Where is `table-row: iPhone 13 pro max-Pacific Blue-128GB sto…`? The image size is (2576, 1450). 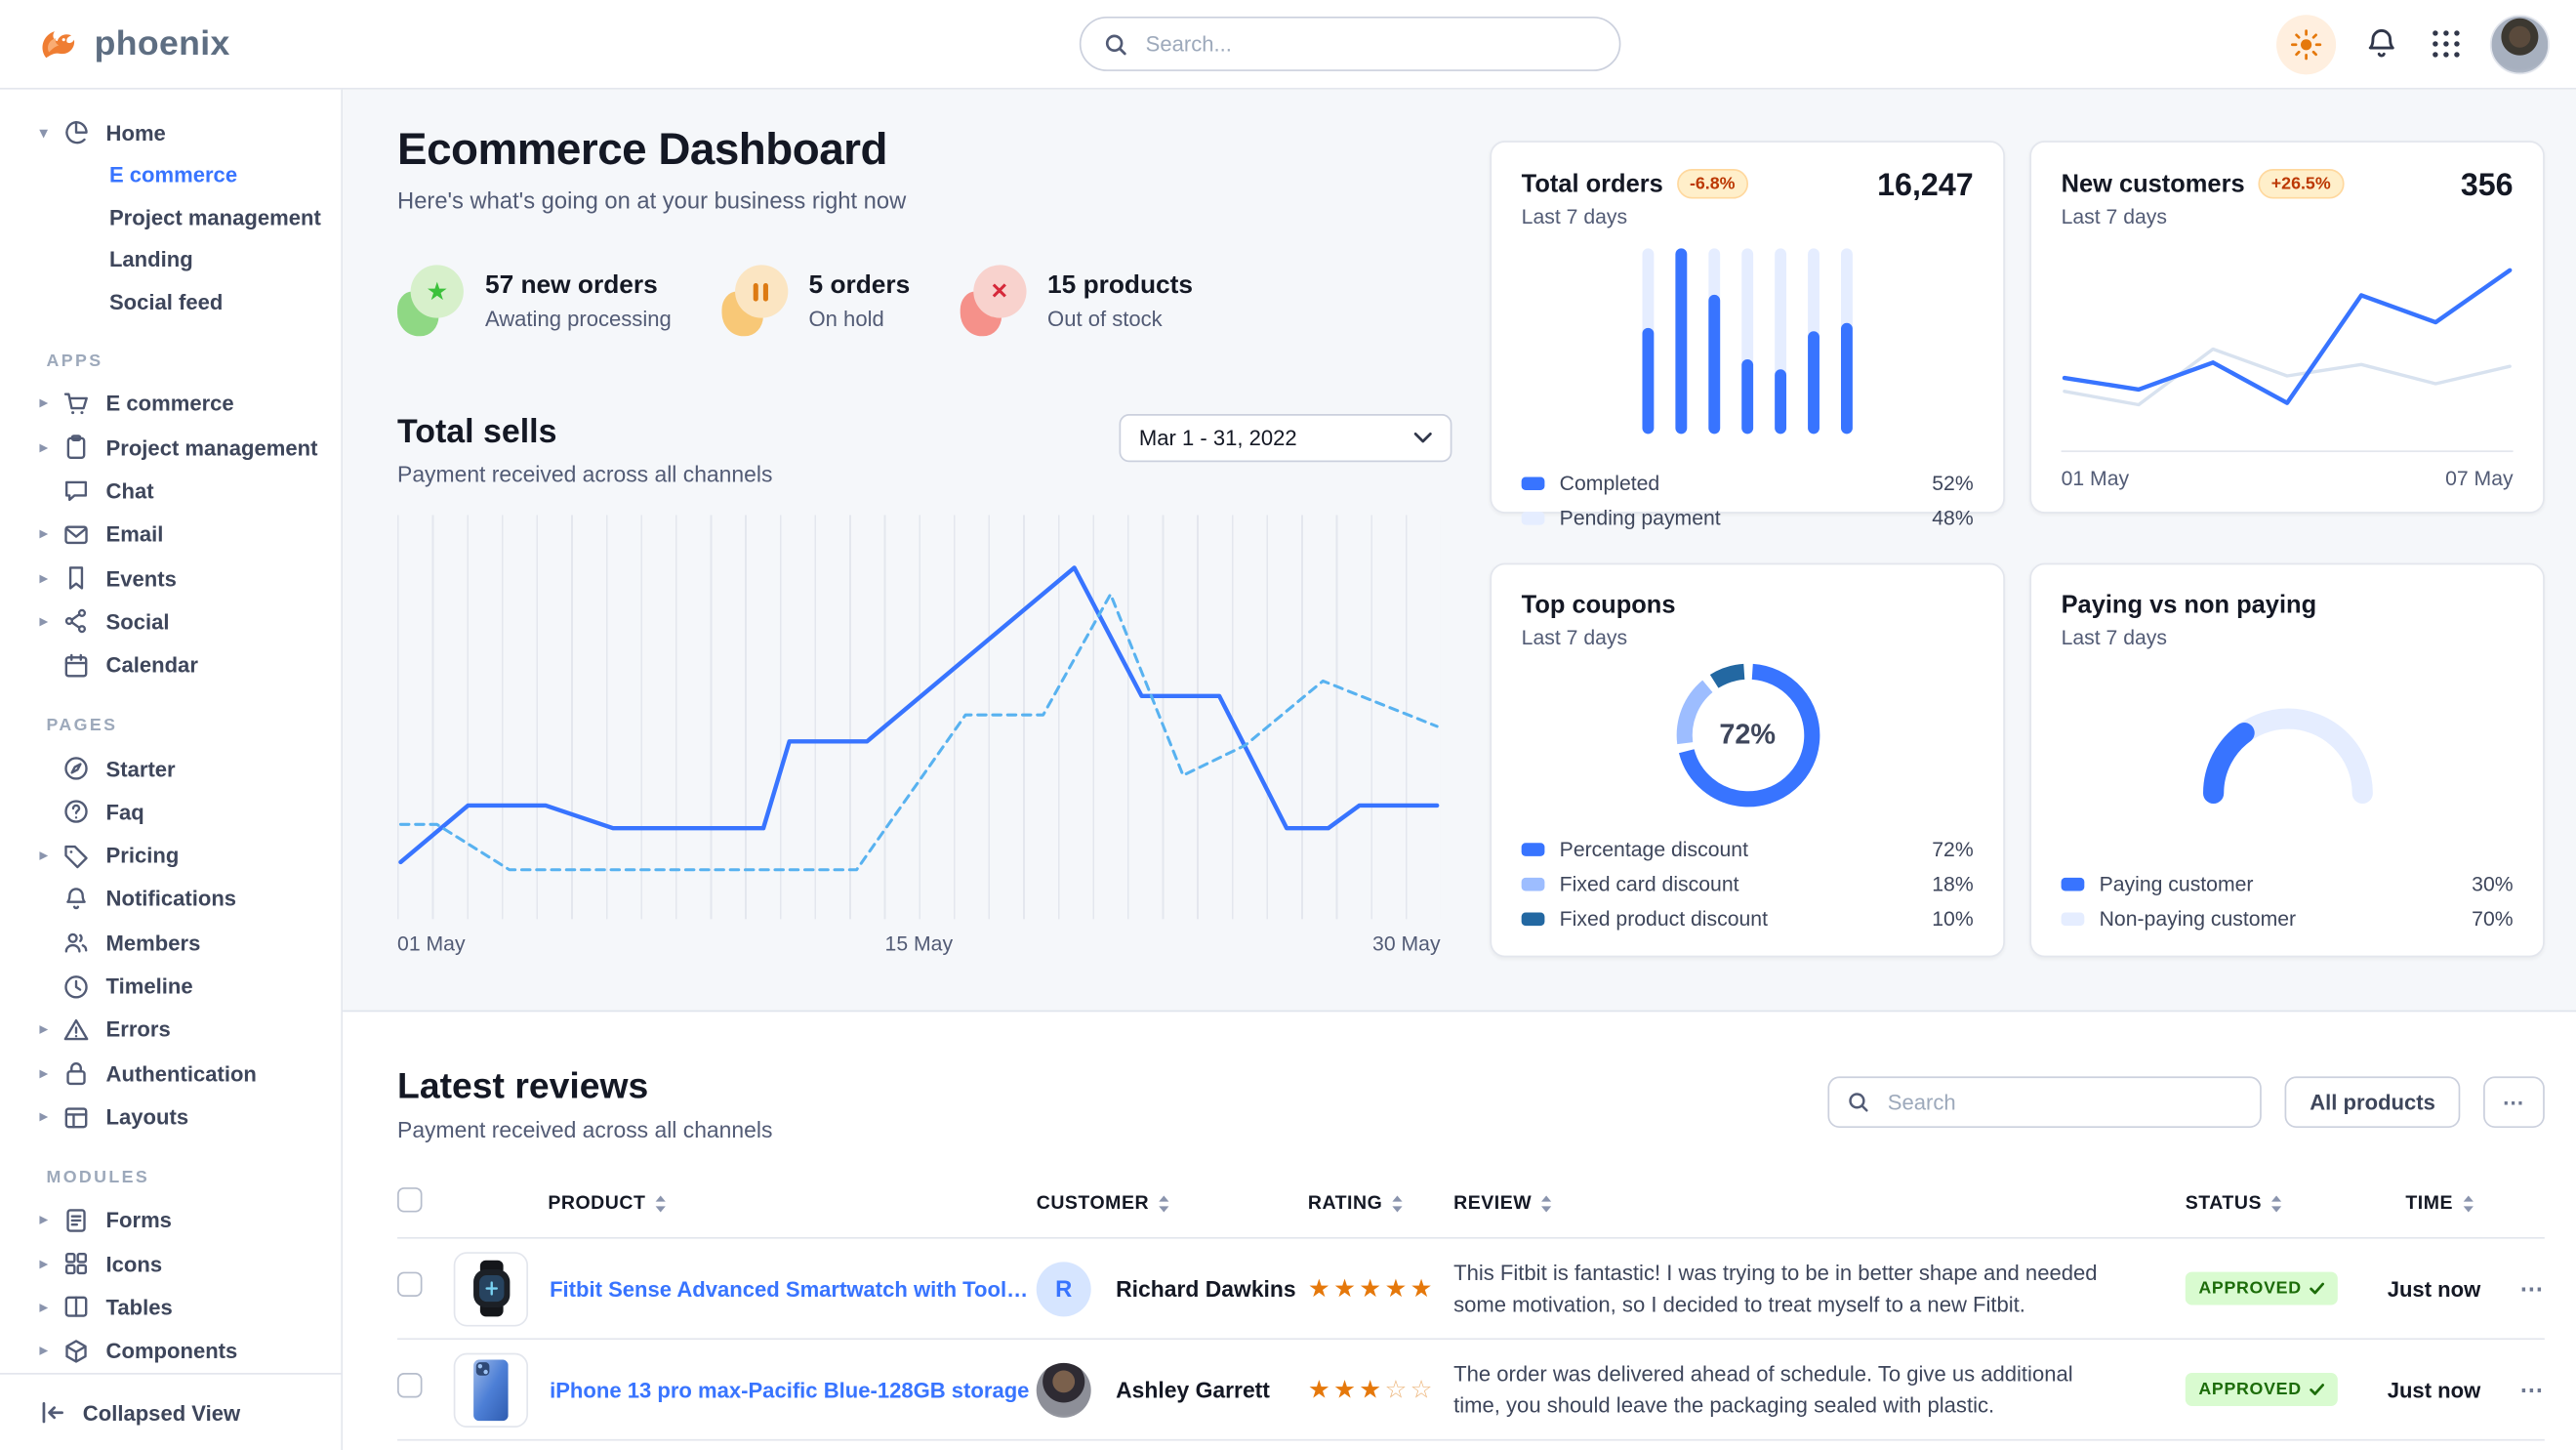
table-row: iPhone 13 pro max-Pacific Blue-128GB sto… is located at coordinates (1471, 1390).